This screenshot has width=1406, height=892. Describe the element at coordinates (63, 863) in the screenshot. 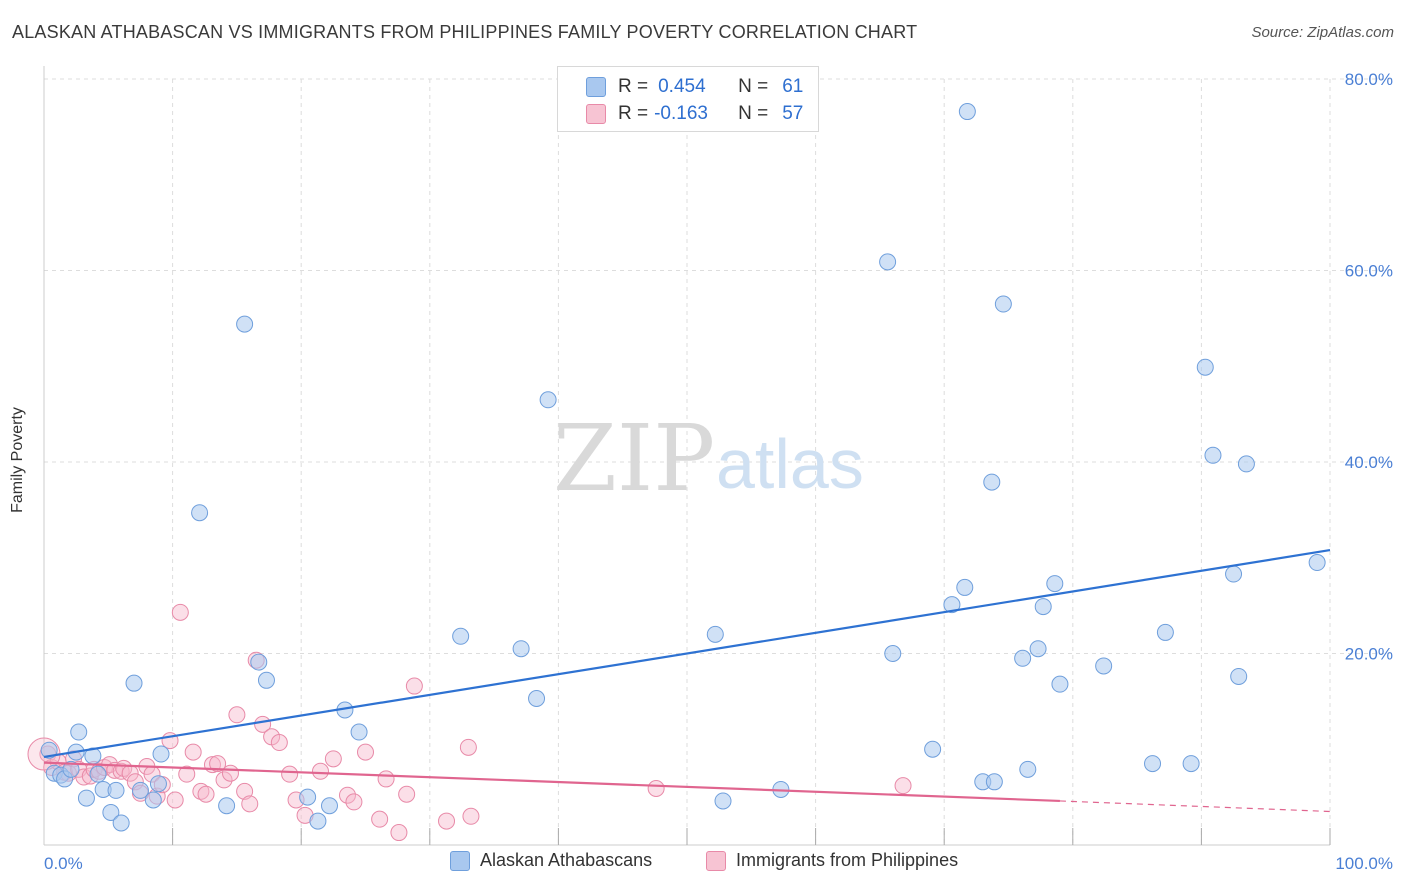

I see `x-tick-label-min: 0.0%` at that location.